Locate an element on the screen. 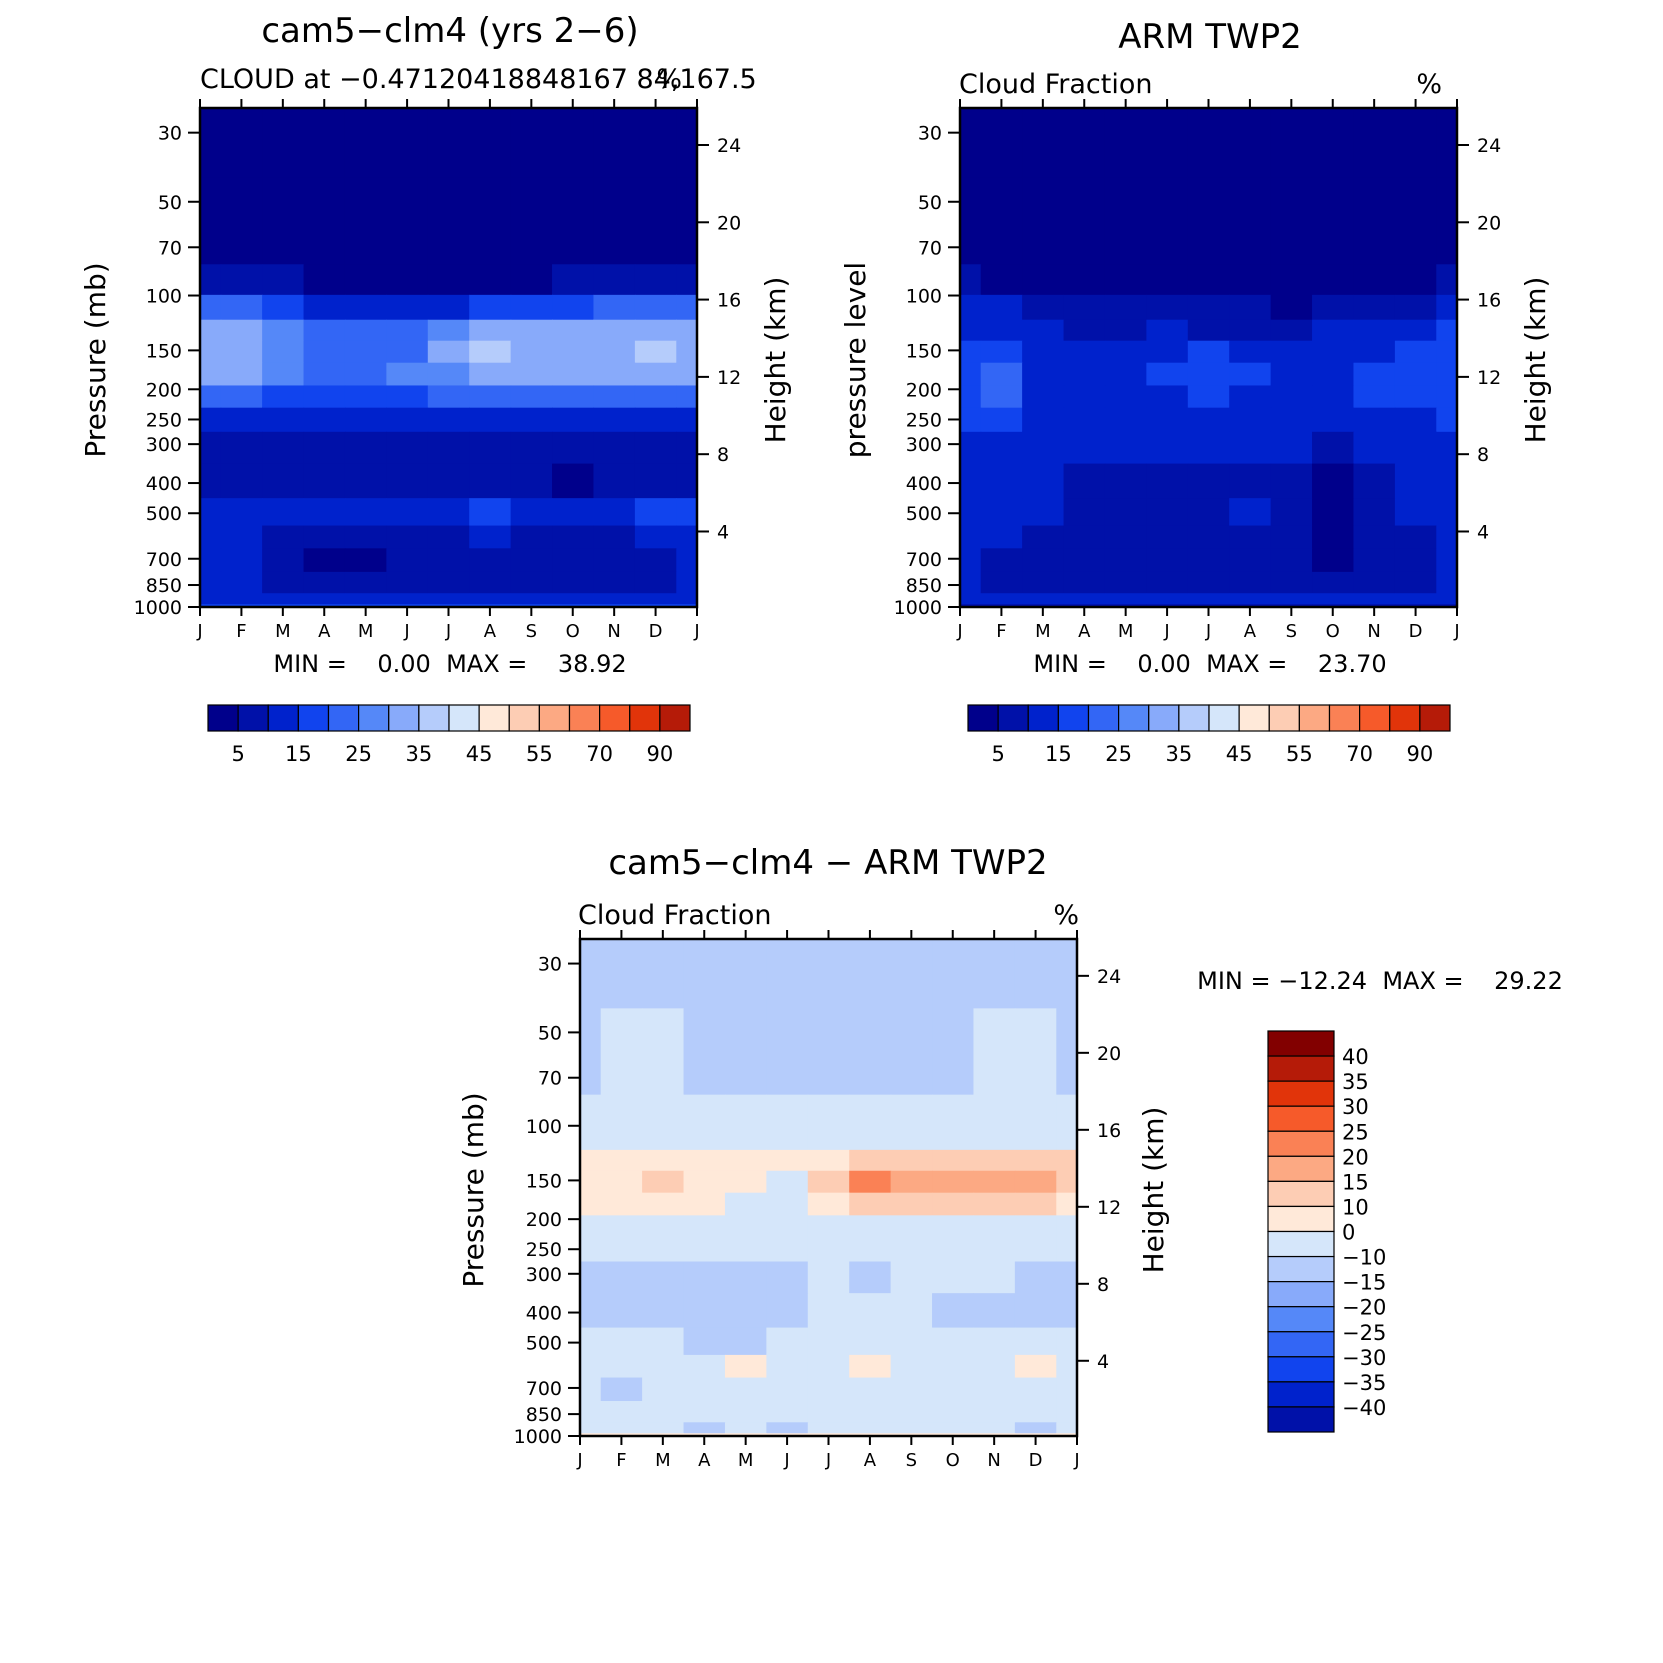  y-tick-label: 250 is located at coordinates (544, 1250).